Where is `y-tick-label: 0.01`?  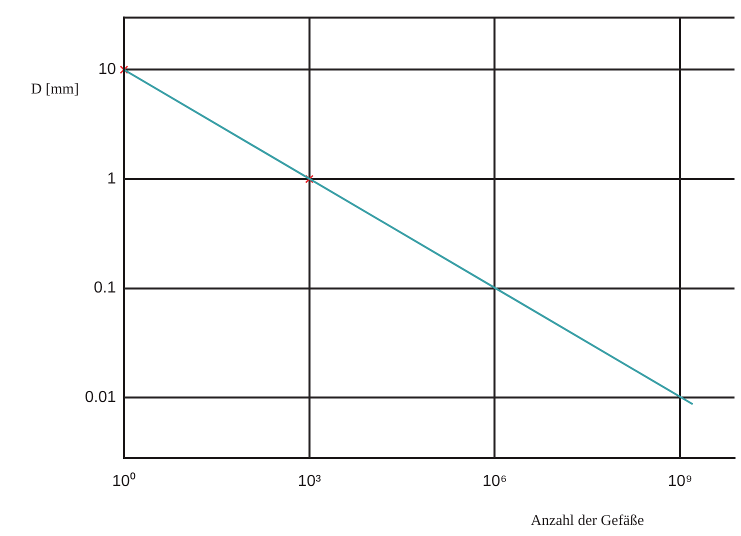 y-tick-label: 0.01 is located at coordinates (100, 397).